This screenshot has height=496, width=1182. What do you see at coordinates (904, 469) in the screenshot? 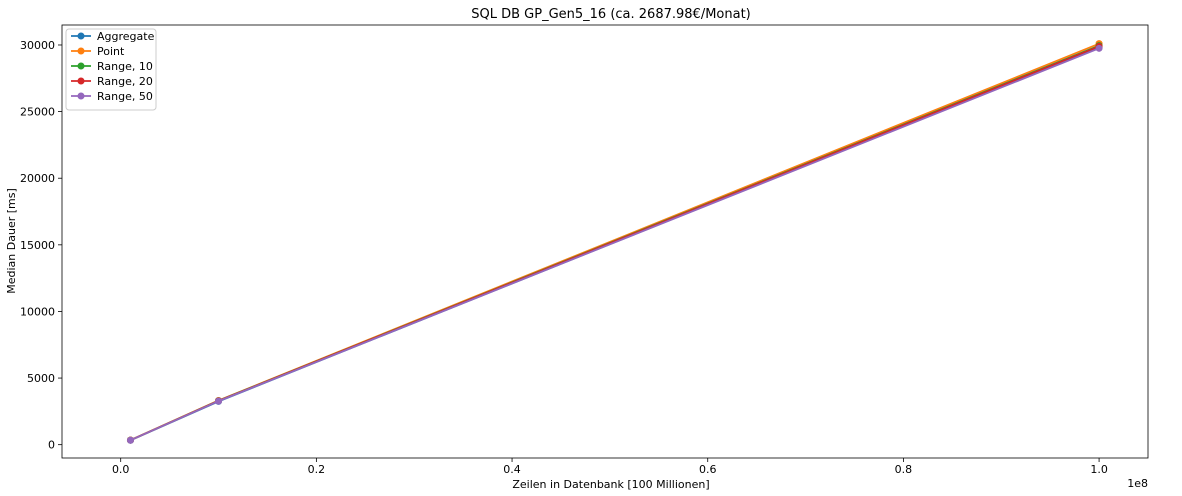
I see `x-tick-label: 0.8` at bounding box center [904, 469].